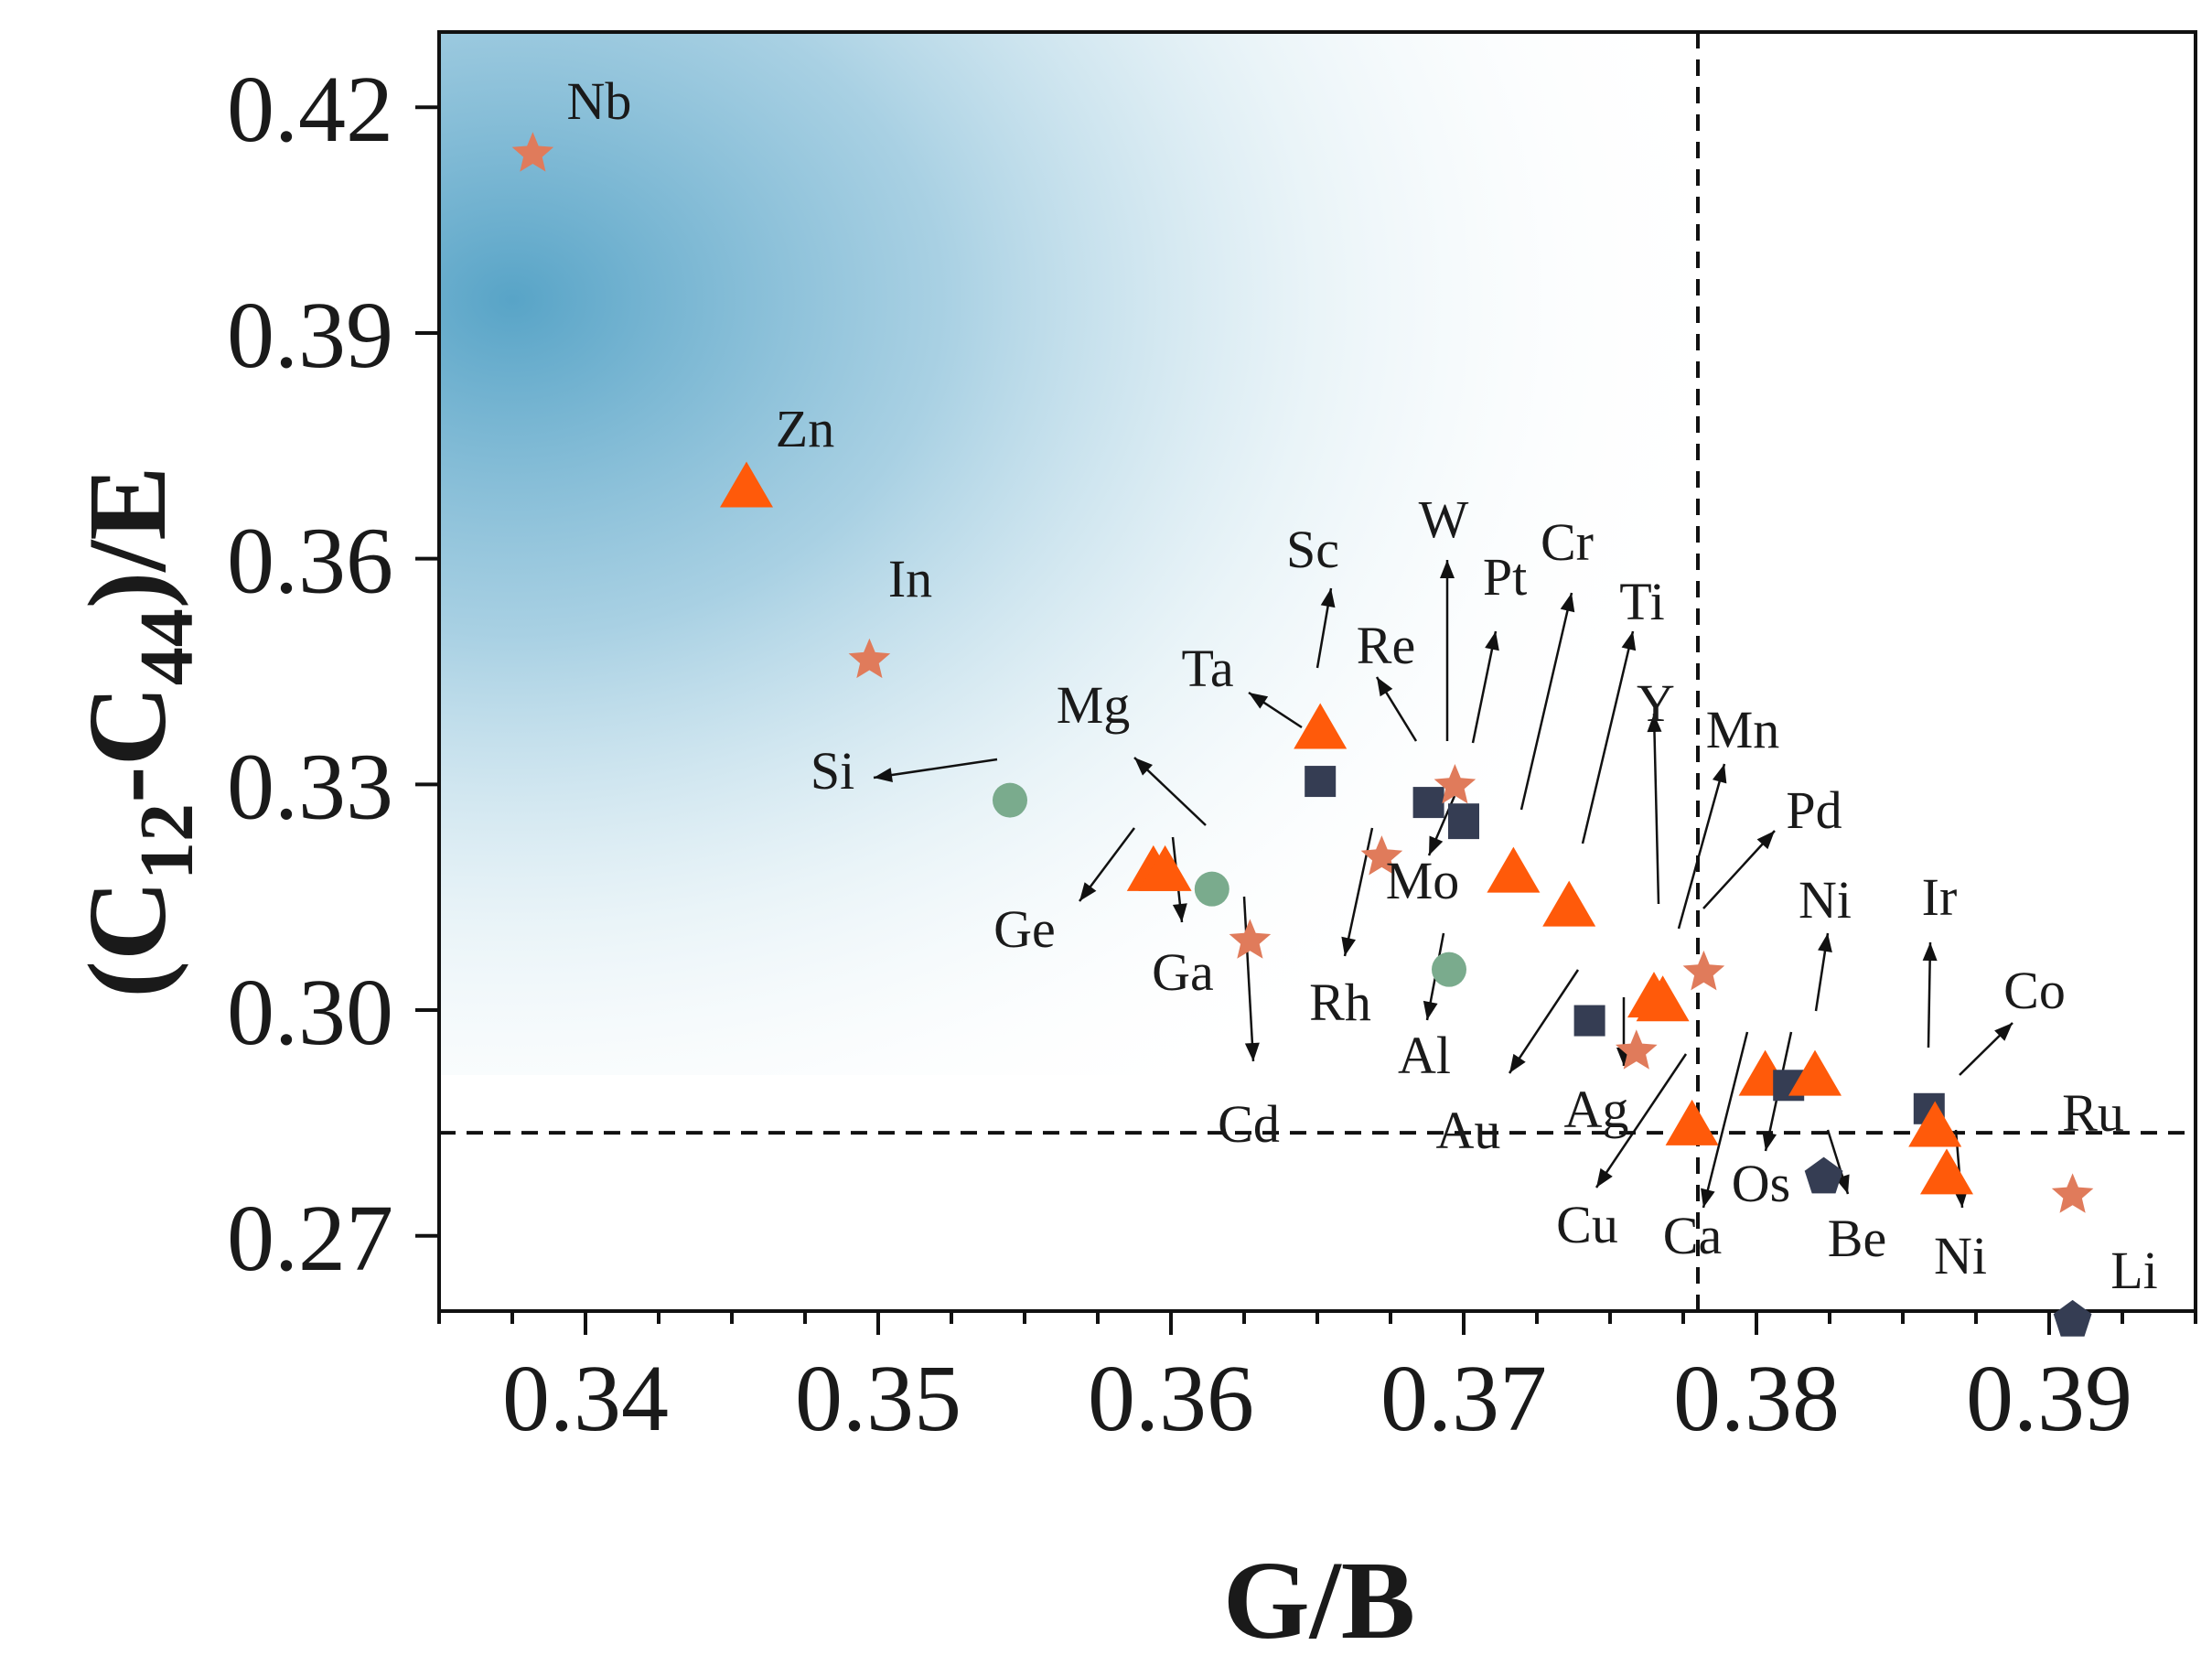 The image size is (2212, 1656). Describe the element at coordinates (1642, 601) in the screenshot. I see `point-label-ti: Ti` at that location.